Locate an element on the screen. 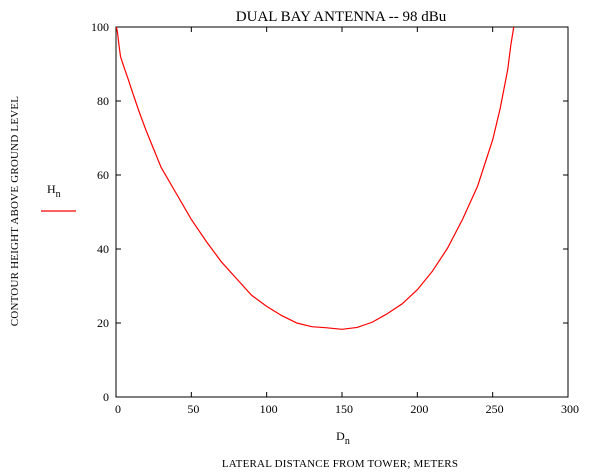  y-tick-label: 60 is located at coordinates (103, 175).